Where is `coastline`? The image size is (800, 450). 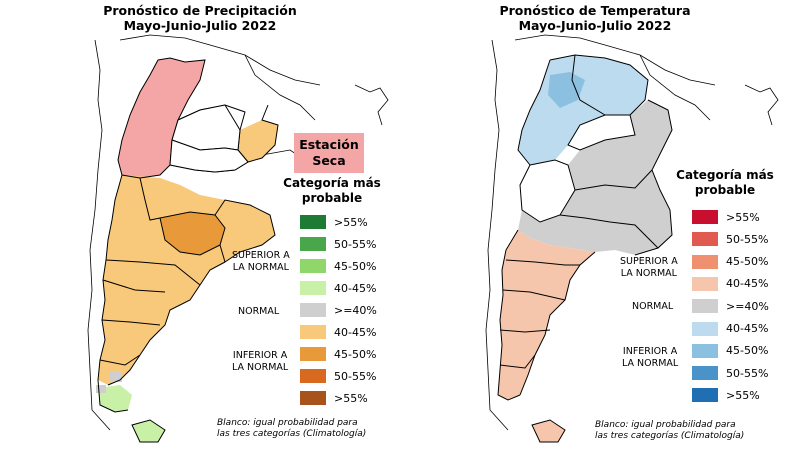 coastline is located at coordinates (99, 280).